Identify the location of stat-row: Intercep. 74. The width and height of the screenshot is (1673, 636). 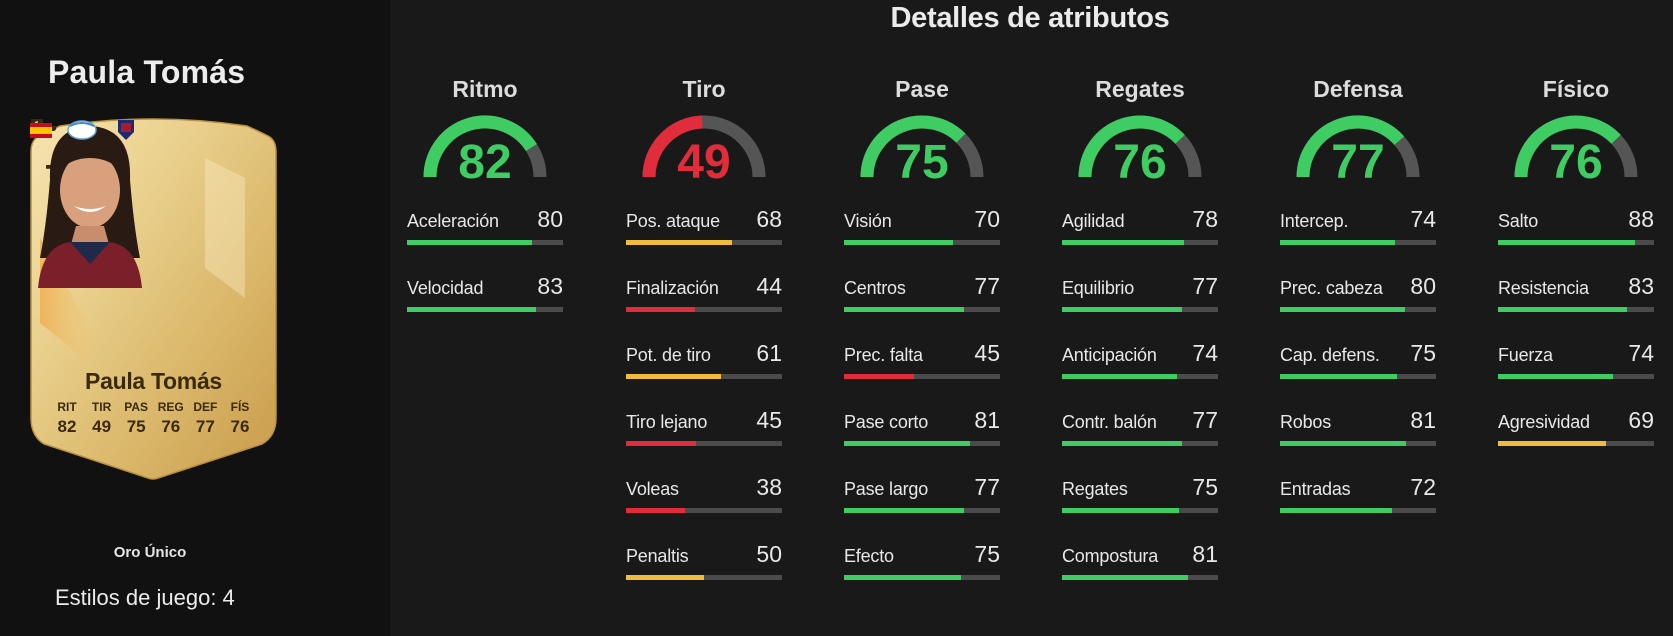
(1358, 242).